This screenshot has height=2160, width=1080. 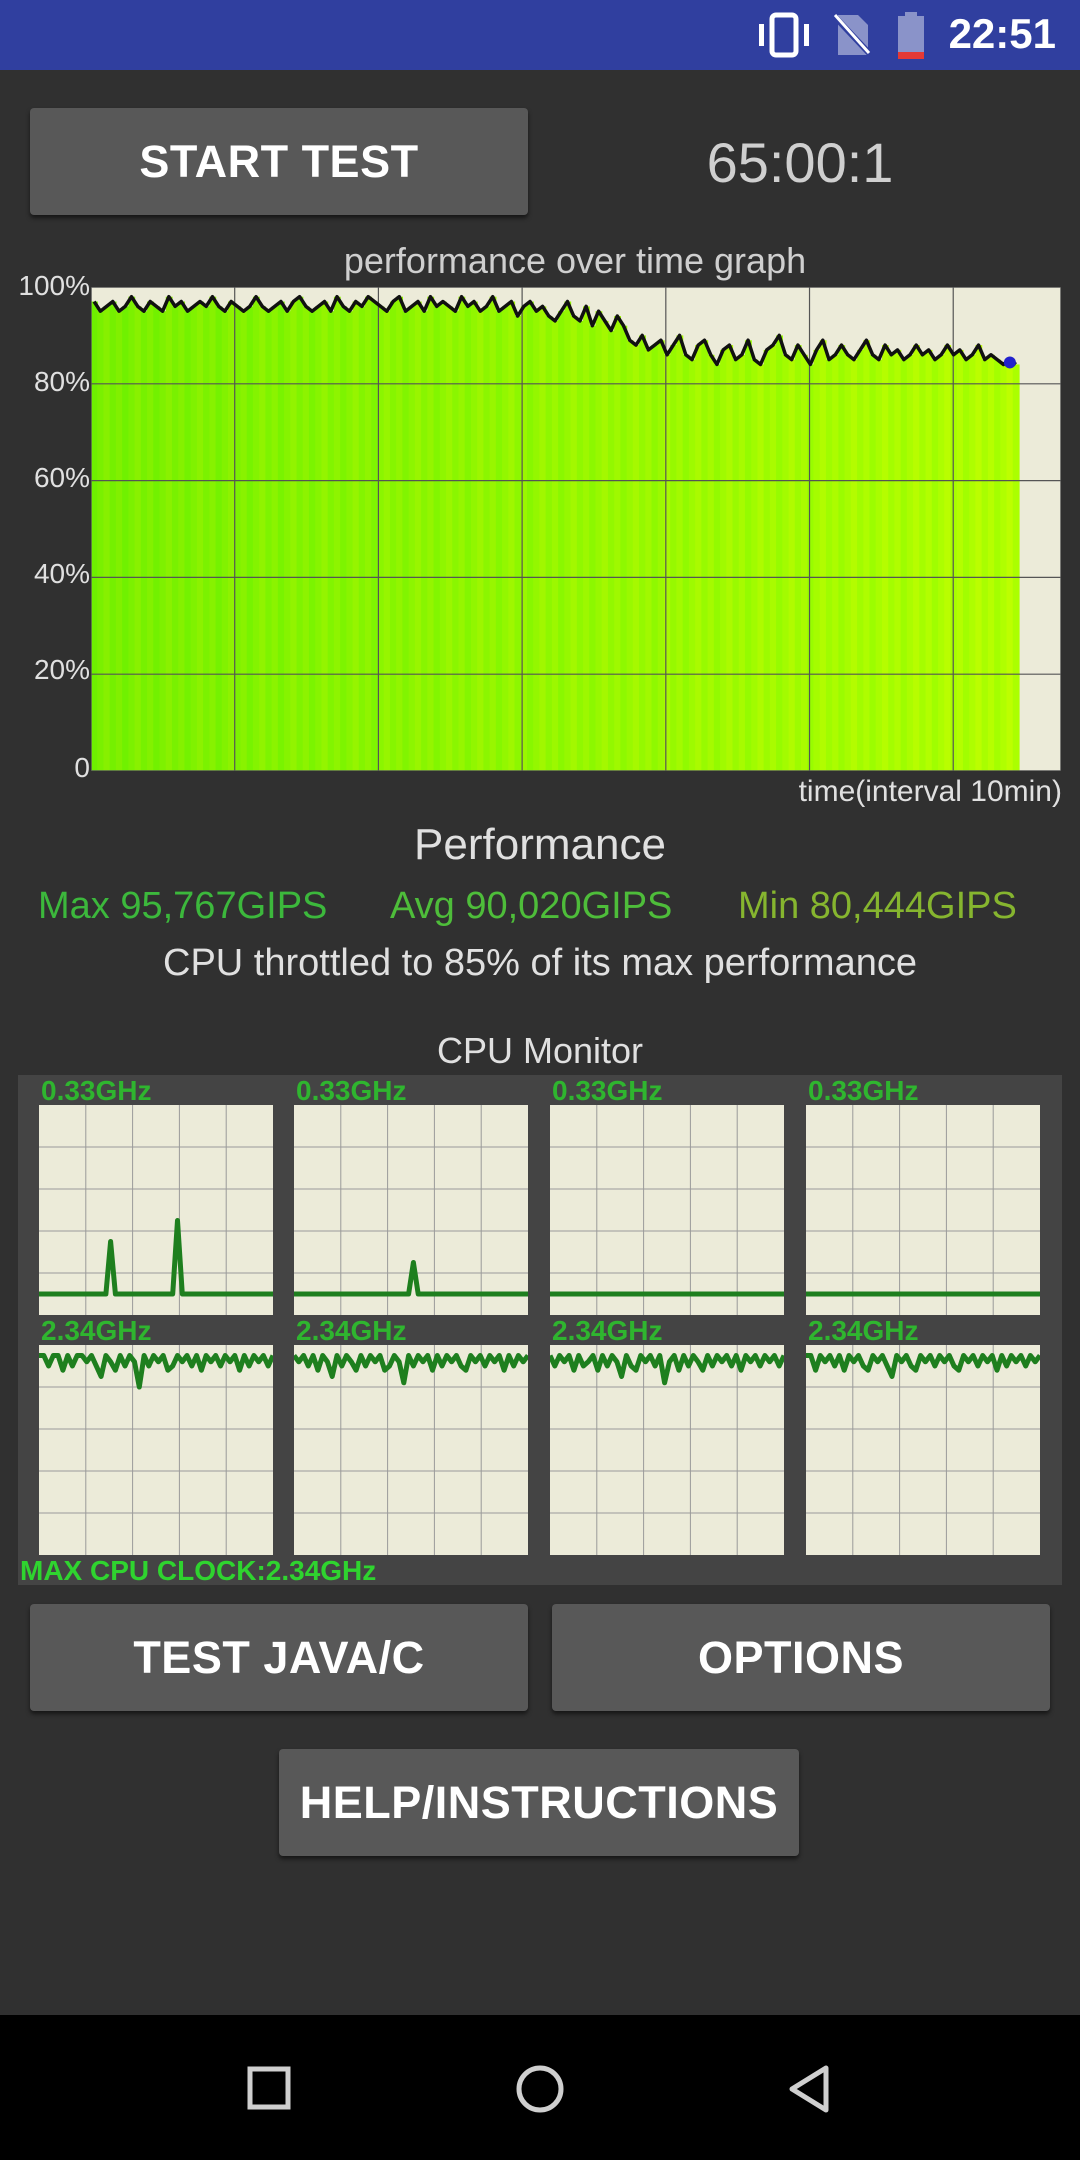 What do you see at coordinates (279, 1657) in the screenshot?
I see `test-java-c-button: TEST JAVA/C` at bounding box center [279, 1657].